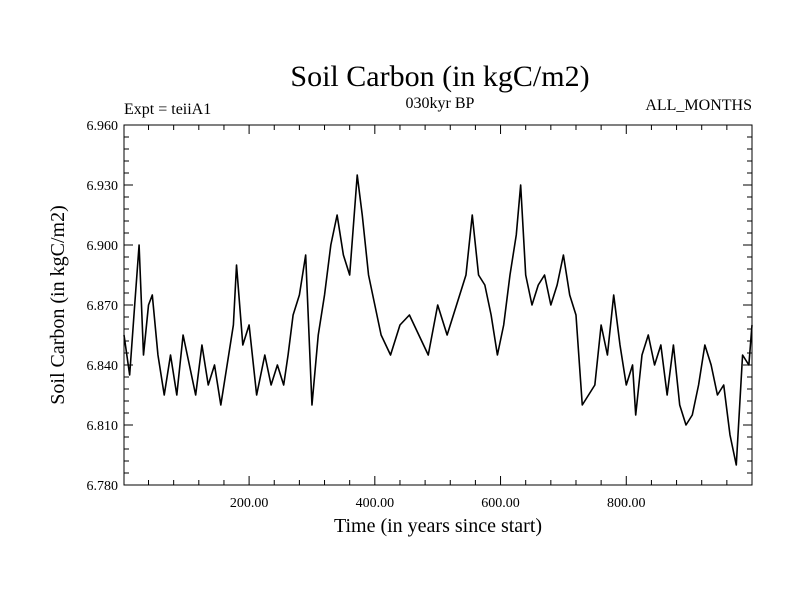 The image size is (800, 600). Describe the element at coordinates (167, 109) in the screenshot. I see `experiment-label: Expt = teiiA1` at that location.